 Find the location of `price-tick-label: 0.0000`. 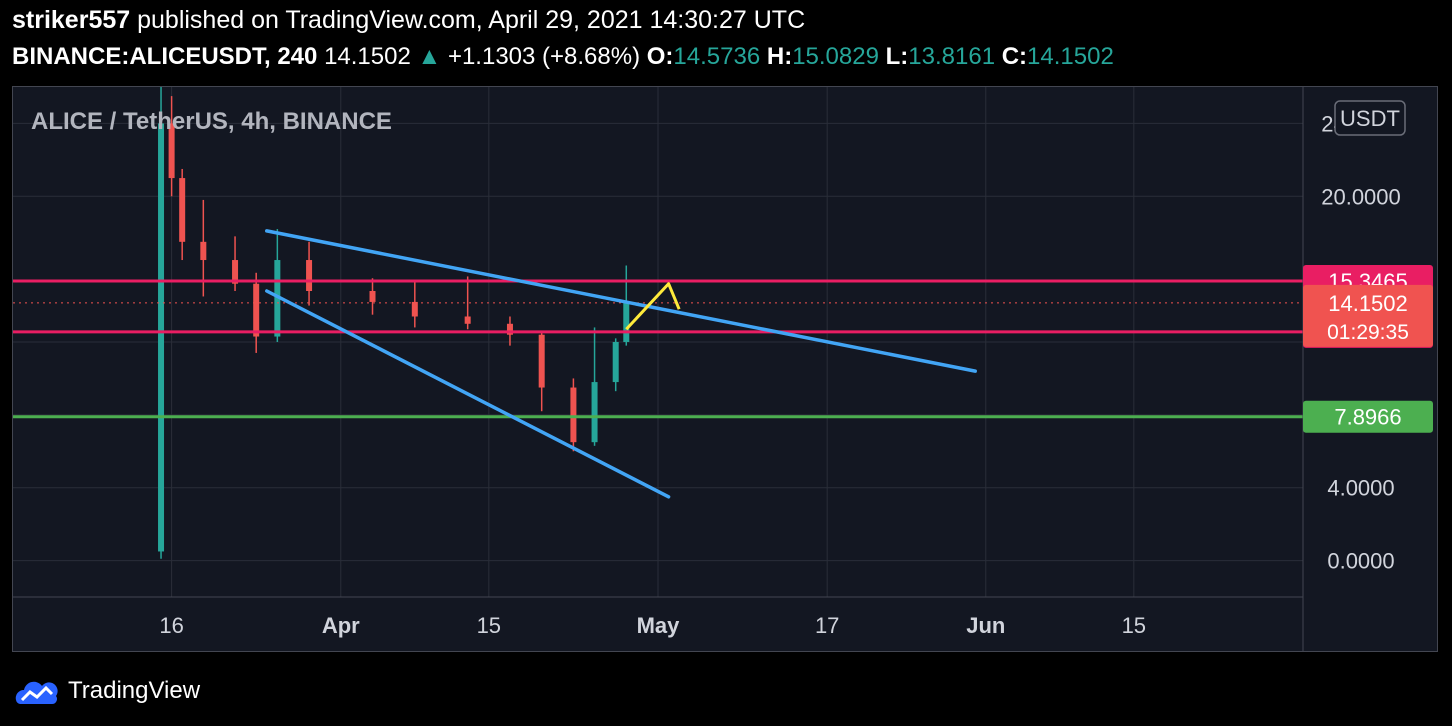

price-tick-label: 0.0000 is located at coordinates (1360, 561).